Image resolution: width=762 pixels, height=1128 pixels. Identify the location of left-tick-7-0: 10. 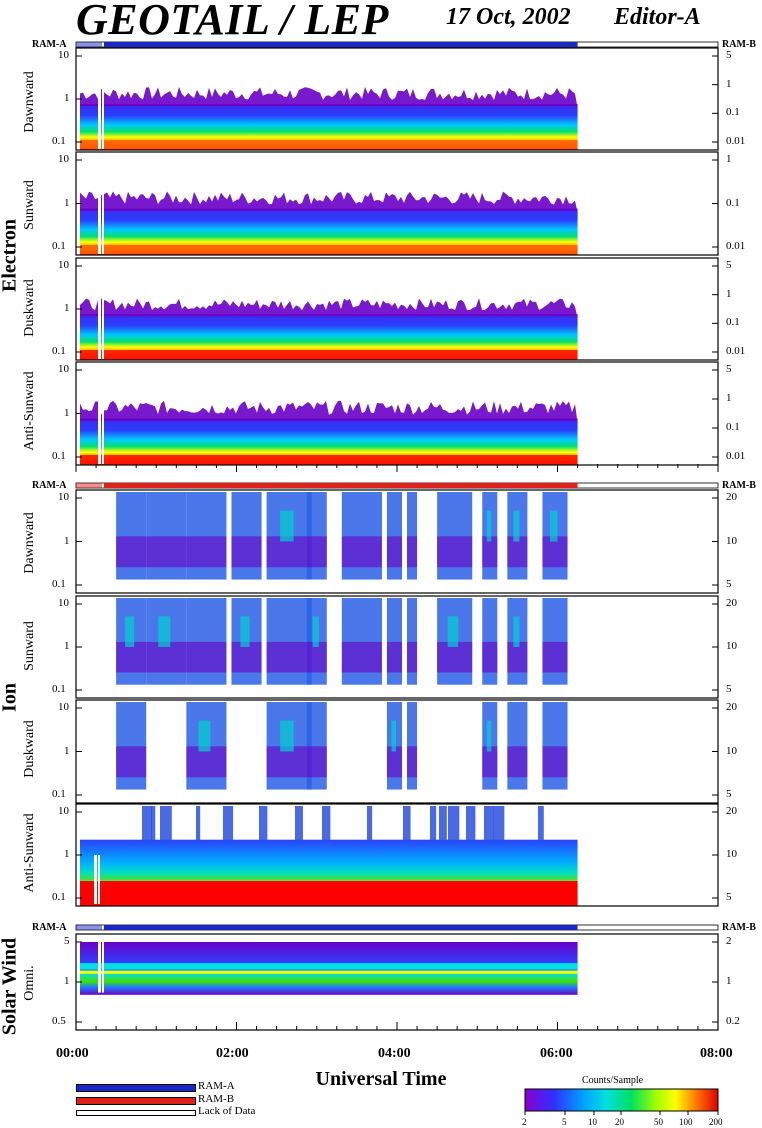
(63, 811).